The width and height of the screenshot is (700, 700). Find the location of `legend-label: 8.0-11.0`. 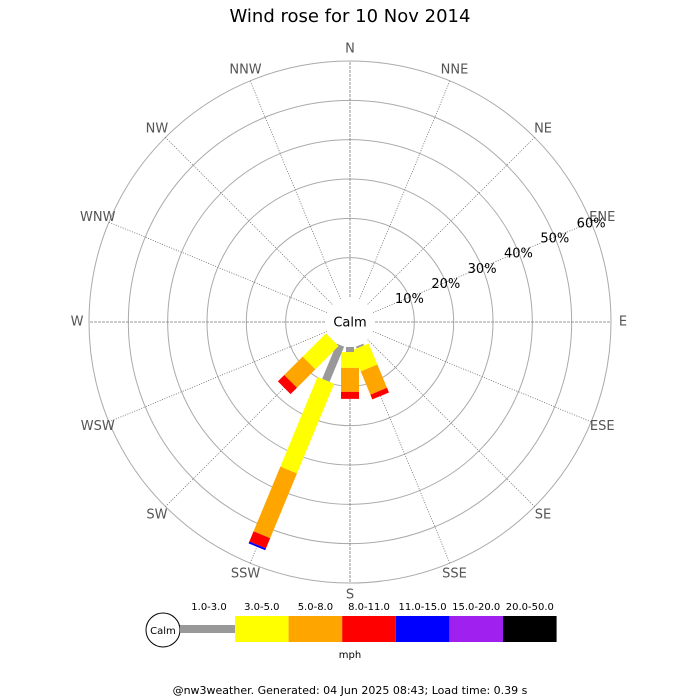

legend-label: 8.0-11.0 is located at coordinates (369, 607).